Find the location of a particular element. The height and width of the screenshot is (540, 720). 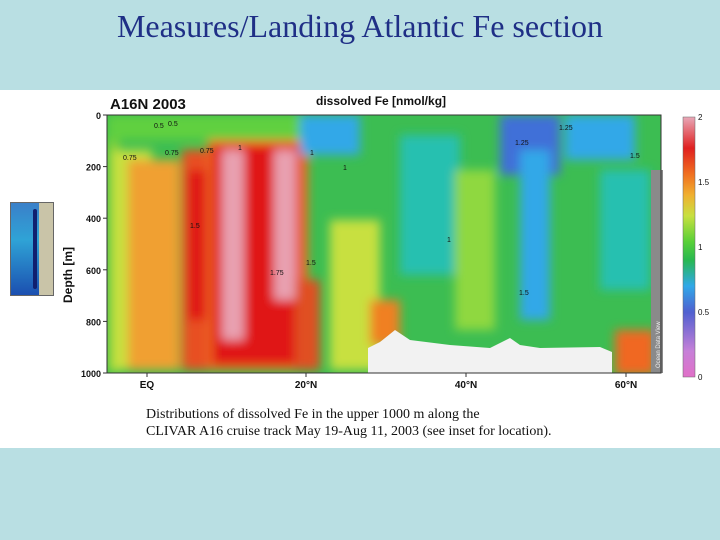

y-axis-ticks: 0 200 400 600 800 1000 is located at coordinates (94, 245).